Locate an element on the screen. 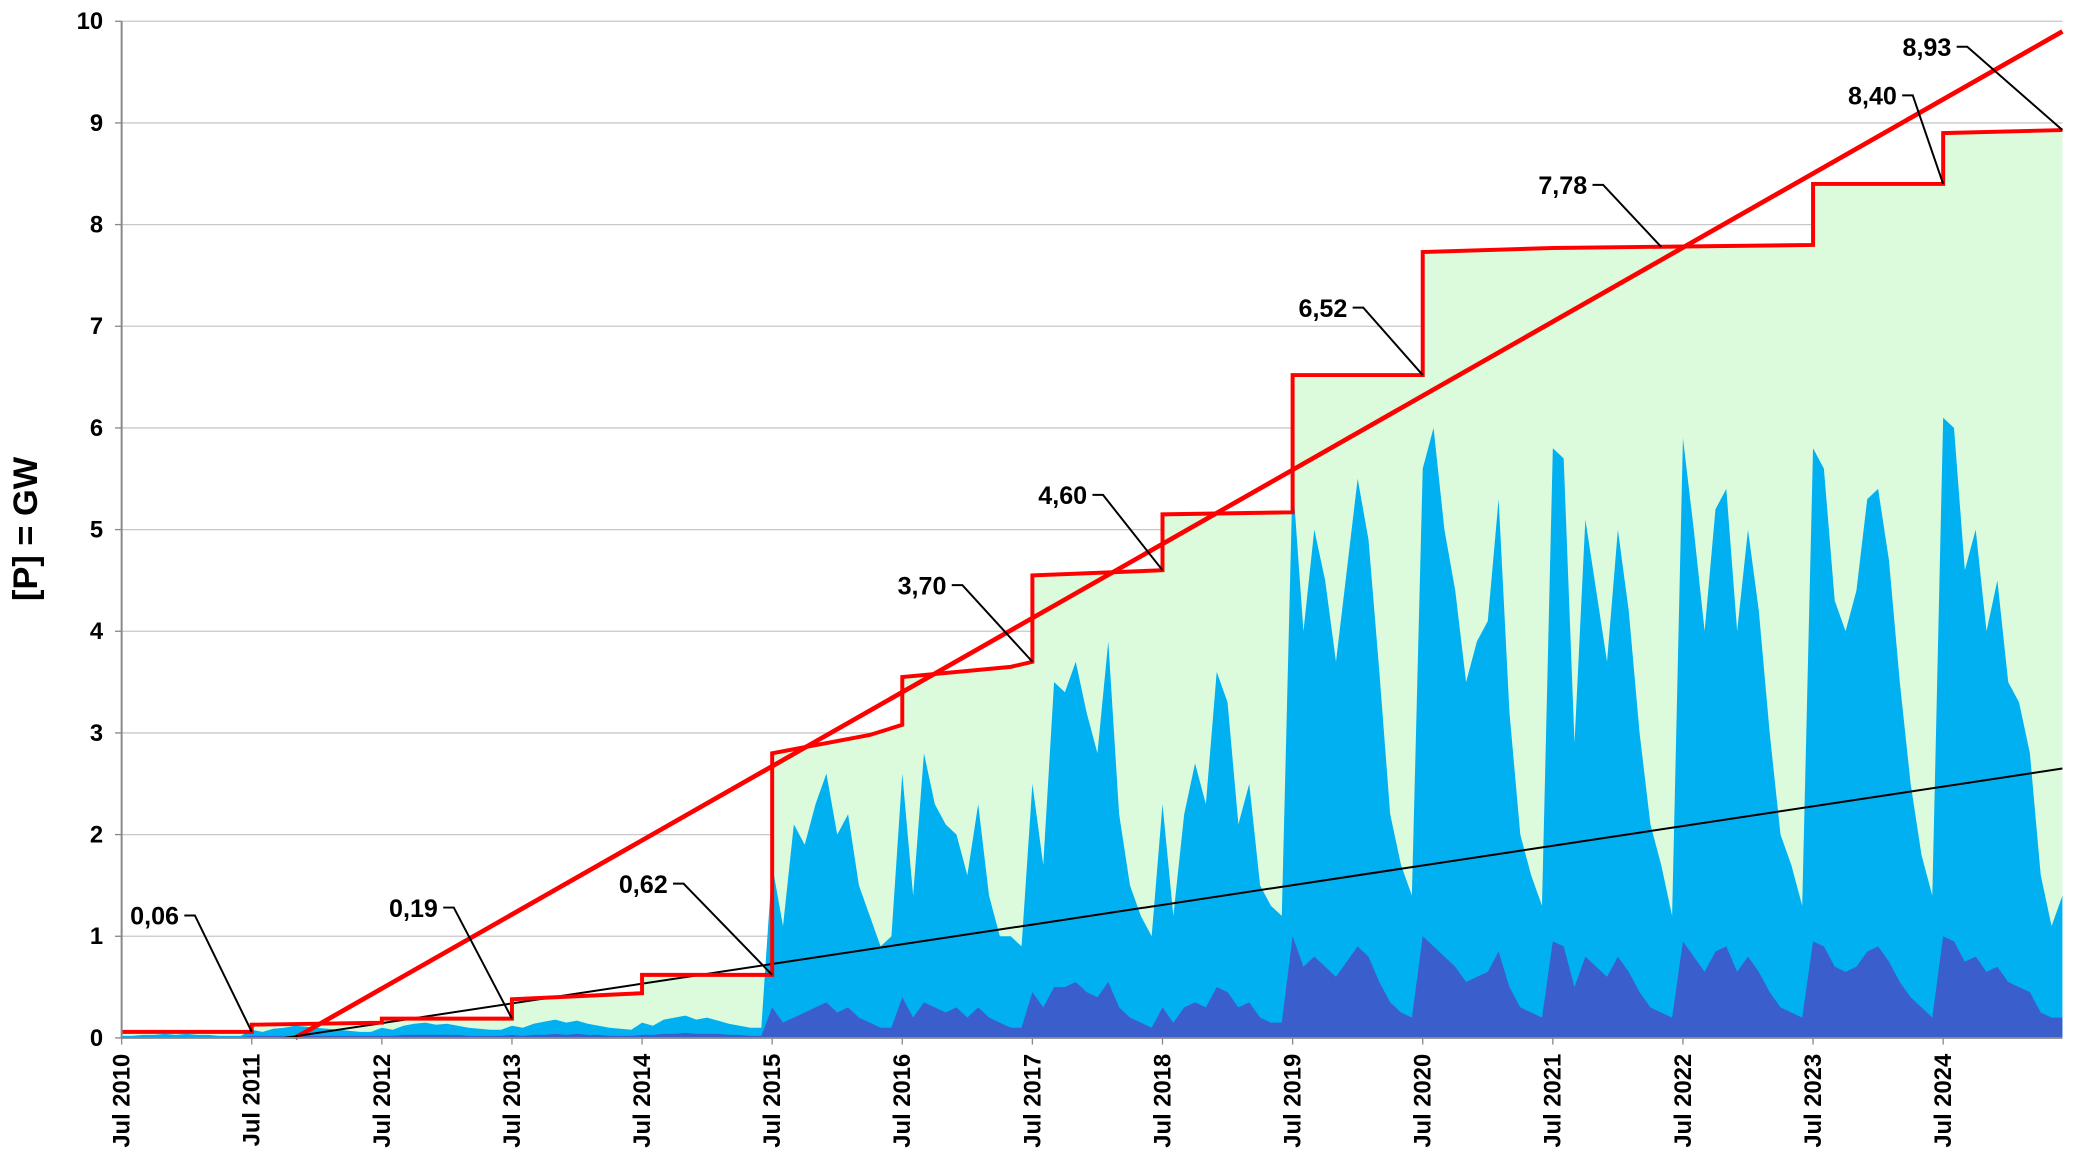  annotation-label: 8,40 is located at coordinates (1872, 97).